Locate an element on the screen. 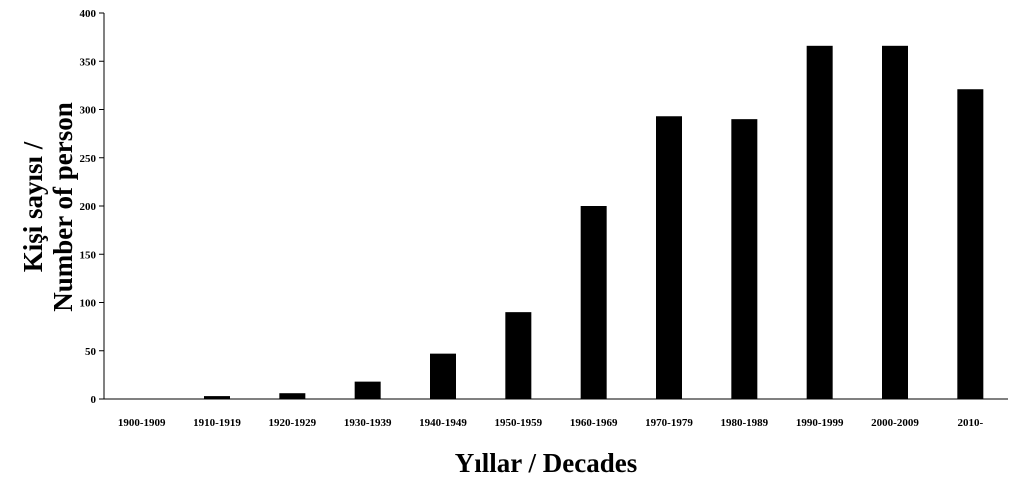  y-ticks: 0 50 100 150 200 250 300 350 400 is located at coordinates (92, 207).